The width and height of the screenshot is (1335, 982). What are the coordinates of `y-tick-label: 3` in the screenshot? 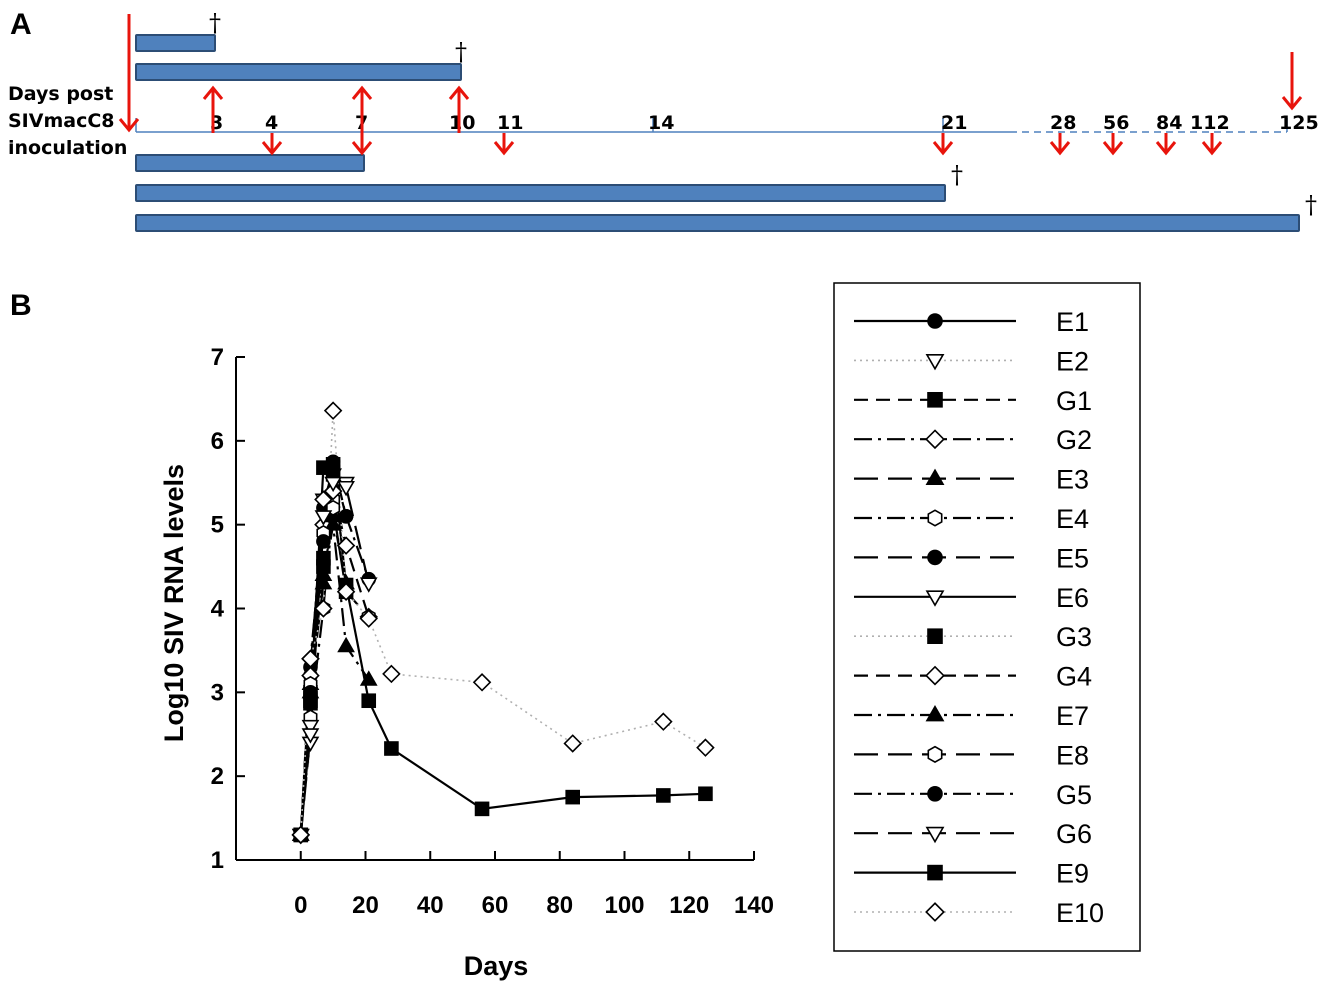 It's located at (217, 692).